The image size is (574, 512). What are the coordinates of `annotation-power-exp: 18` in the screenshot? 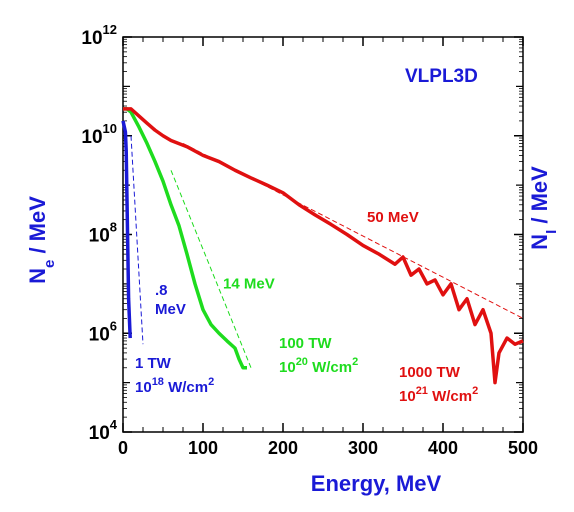 It's located at (158, 382).